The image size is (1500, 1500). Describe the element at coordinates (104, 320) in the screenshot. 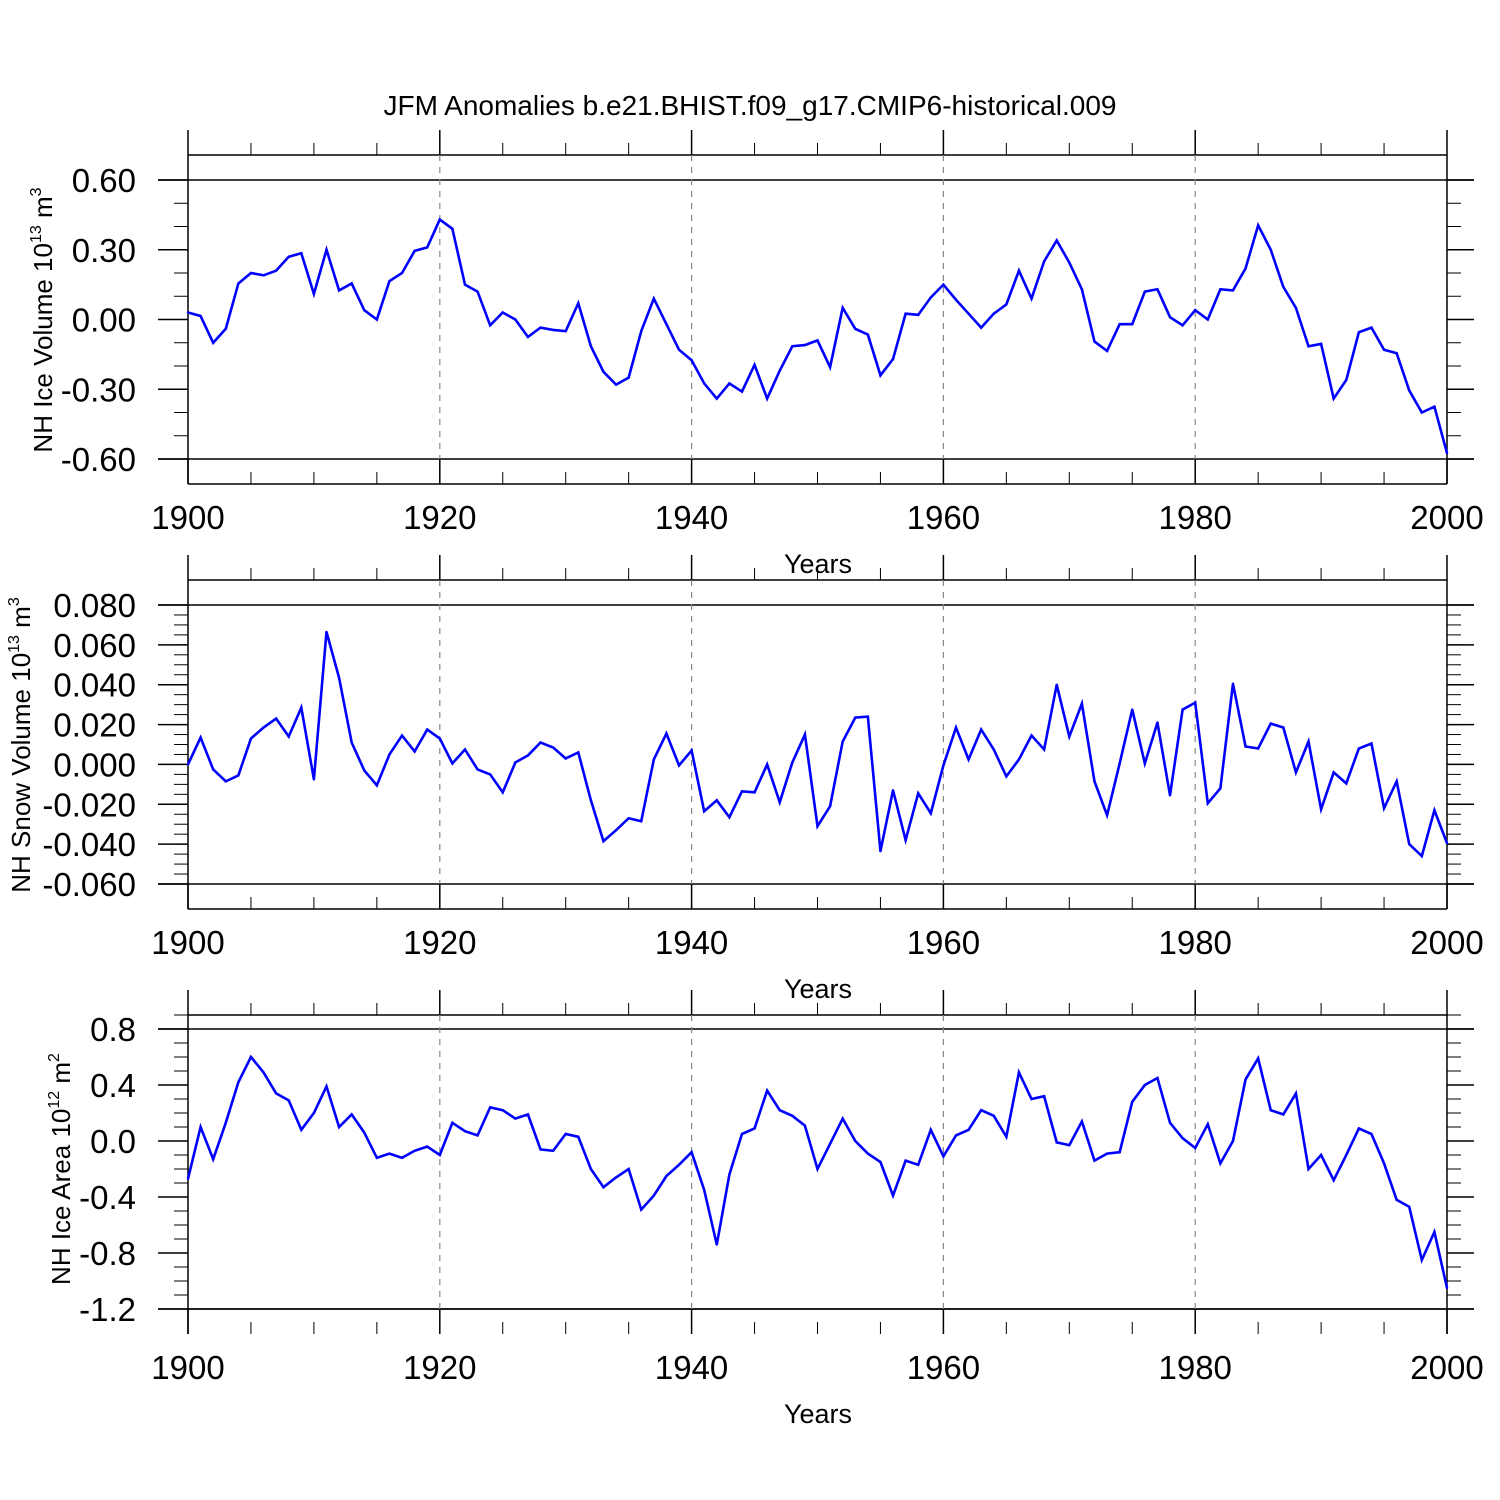

I see `y-tick-label: 0.00` at that location.